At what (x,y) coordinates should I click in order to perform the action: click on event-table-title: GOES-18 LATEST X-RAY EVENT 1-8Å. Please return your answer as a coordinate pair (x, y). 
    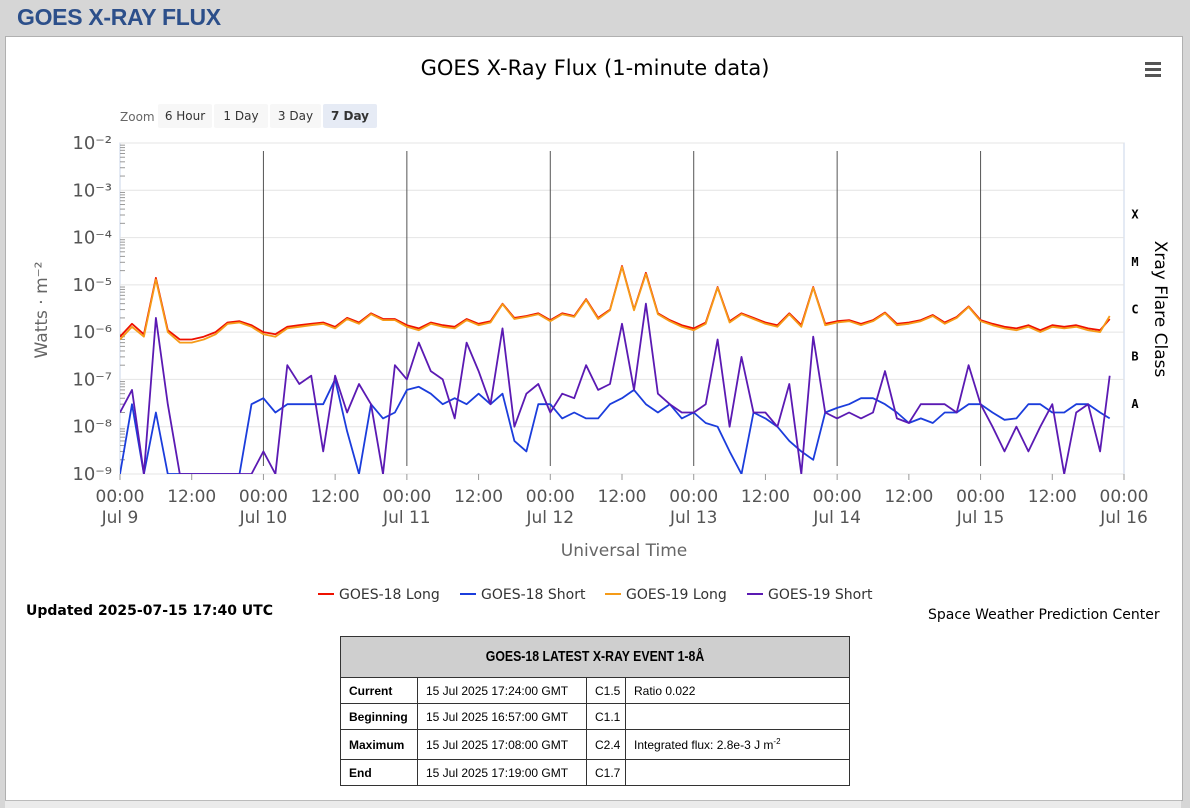
    Looking at the image, I should click on (595, 657).